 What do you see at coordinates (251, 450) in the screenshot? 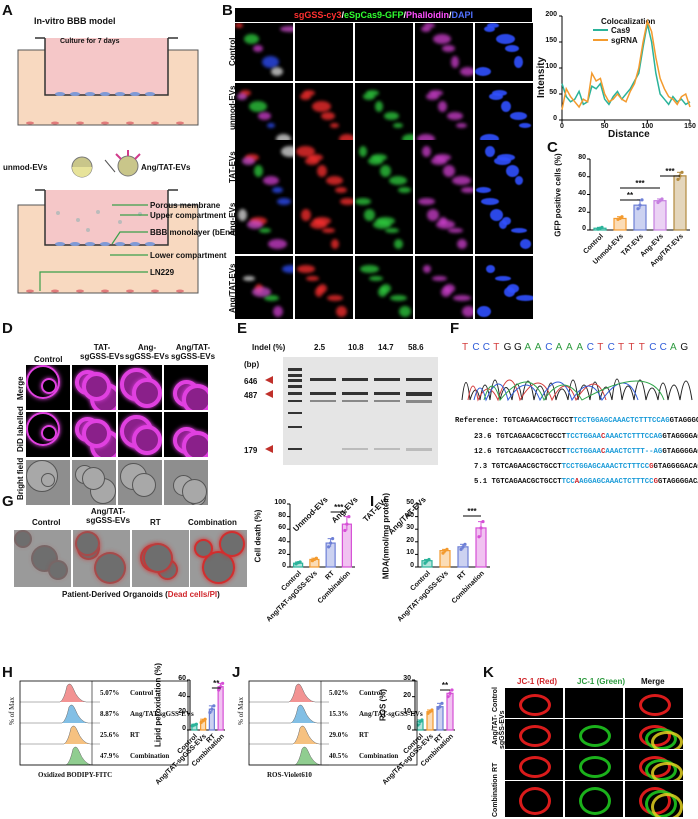
I see `marker-179: 179` at bounding box center [251, 450].